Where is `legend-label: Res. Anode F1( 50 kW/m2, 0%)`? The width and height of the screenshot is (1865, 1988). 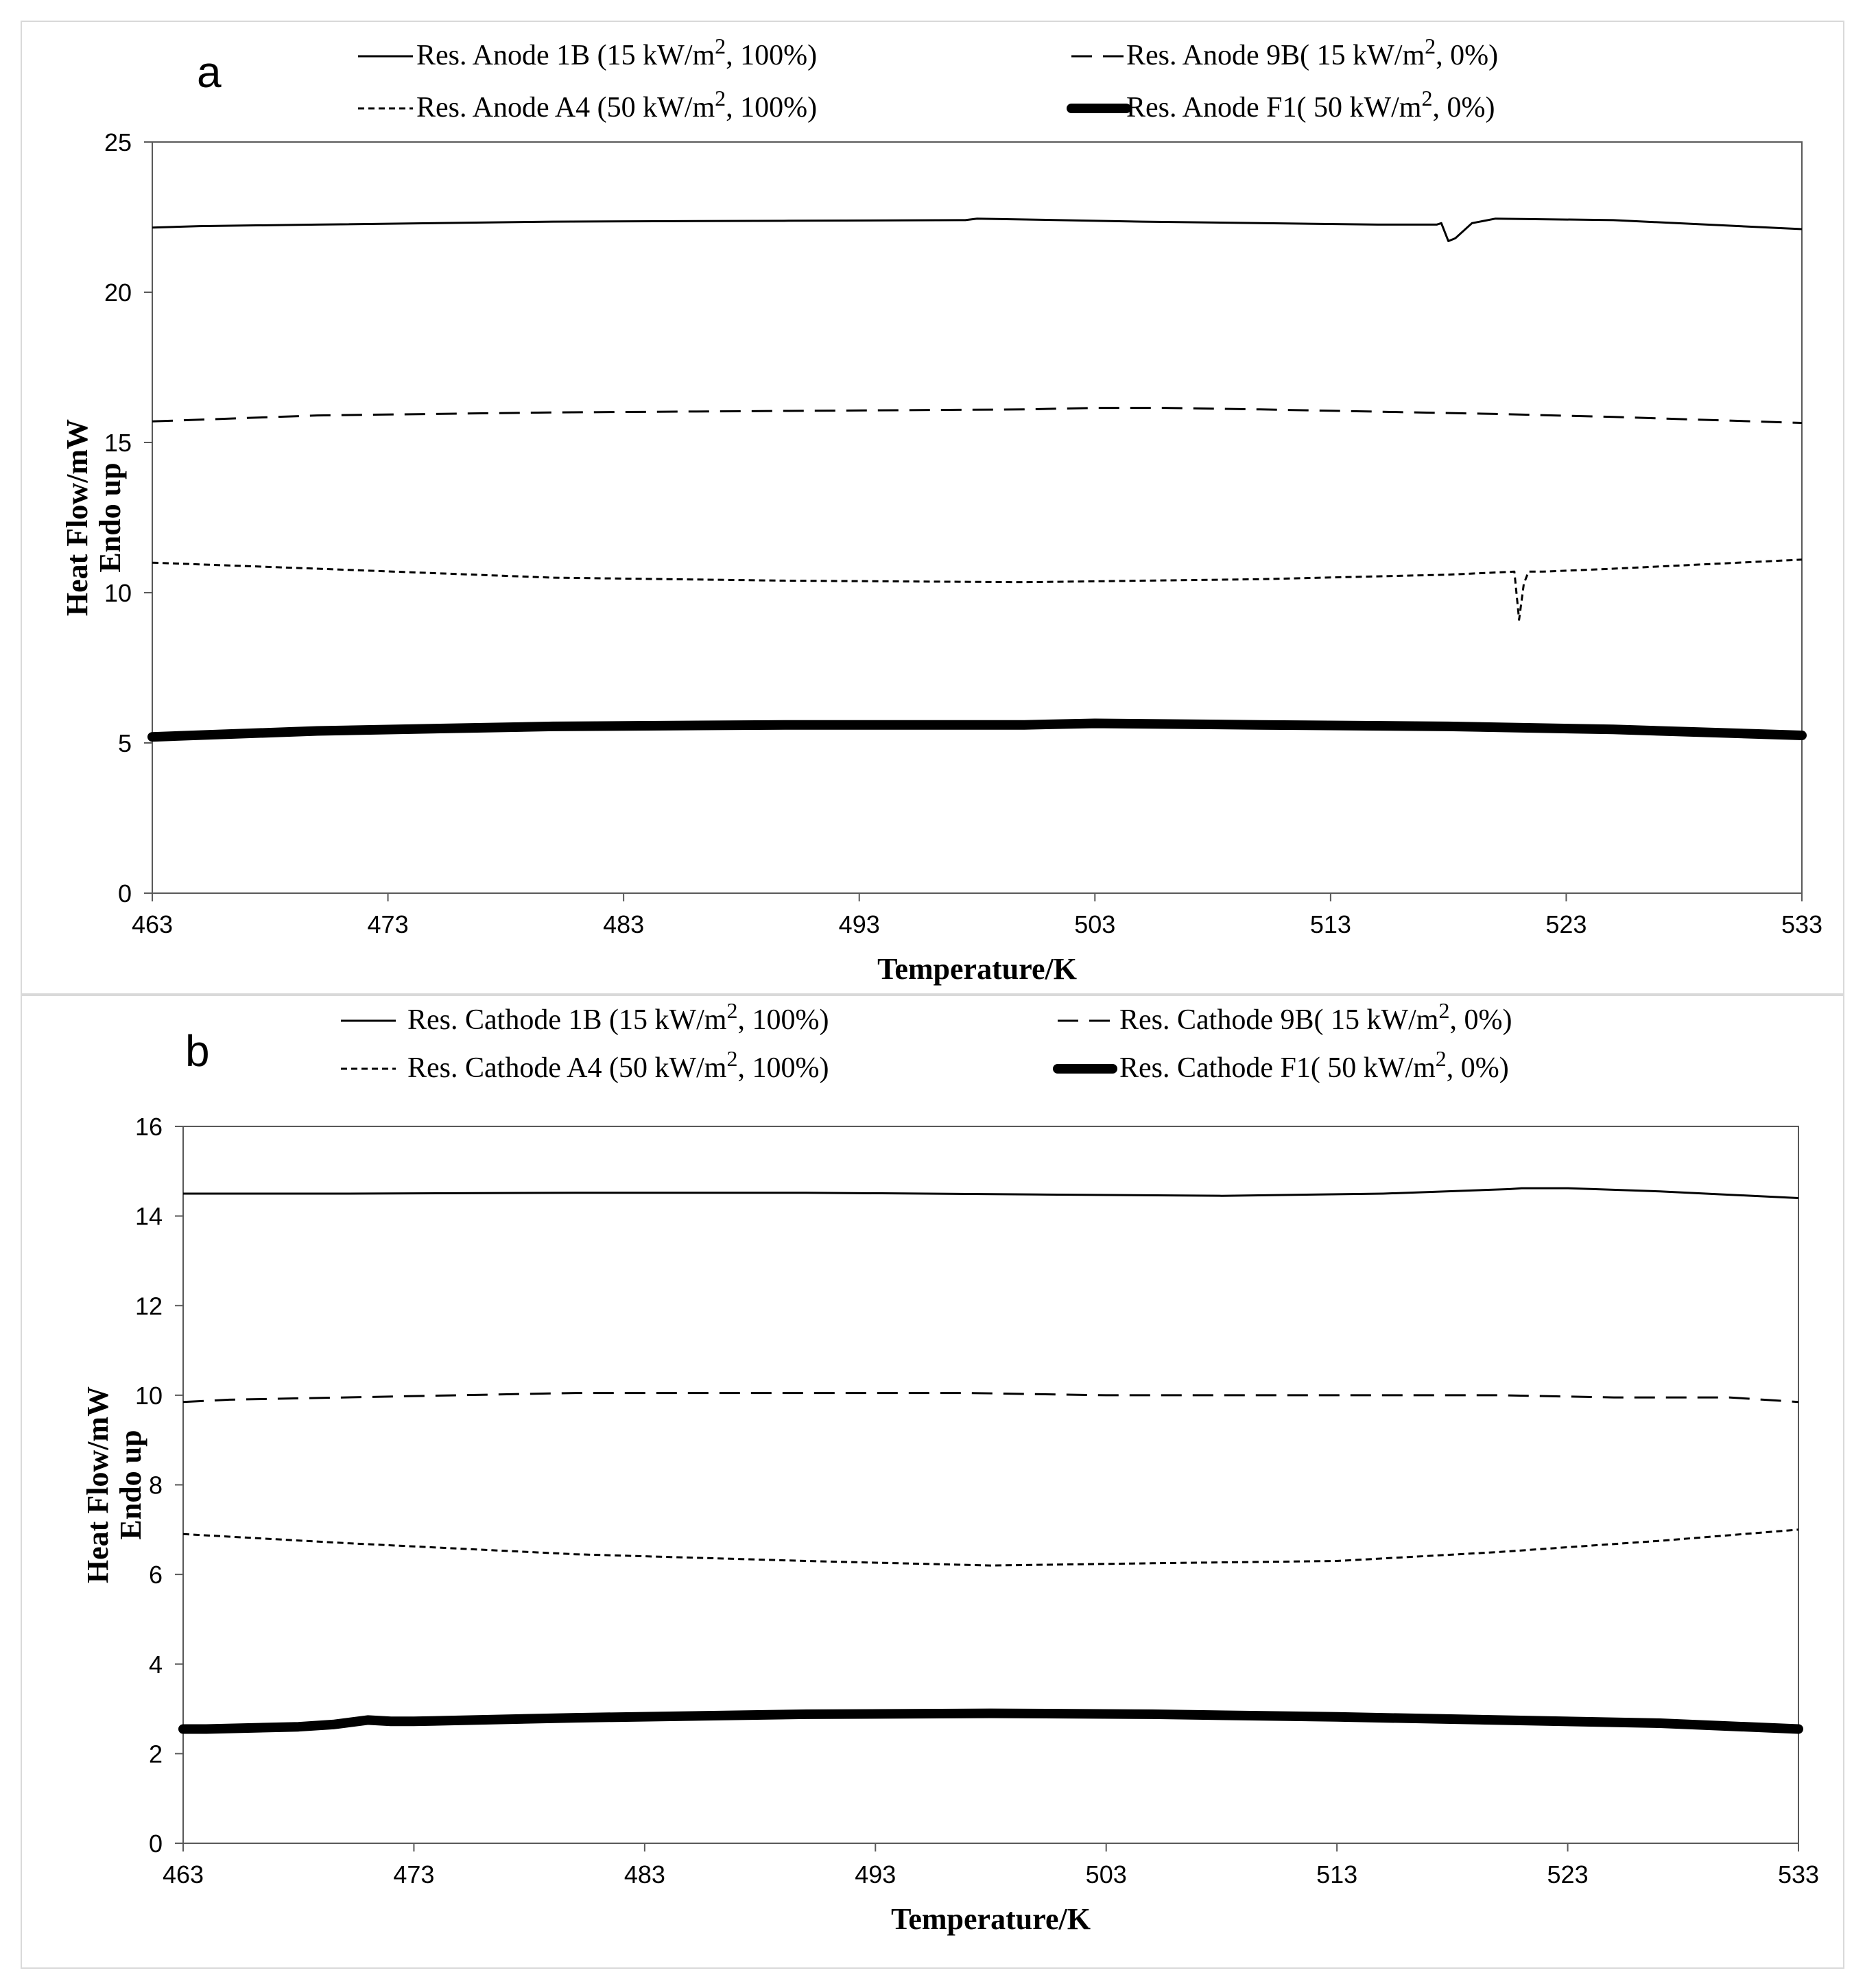 legend-label: Res. Anode F1( 50 kW/m2, 0%) is located at coordinates (1310, 105).